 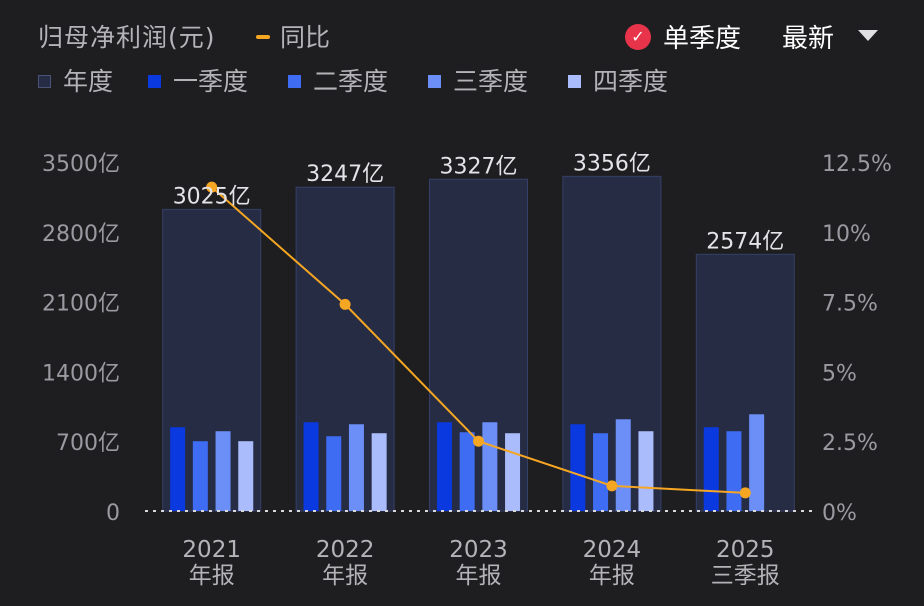 I want to click on x-tick-year-label: 2021, so click(x=211, y=550).